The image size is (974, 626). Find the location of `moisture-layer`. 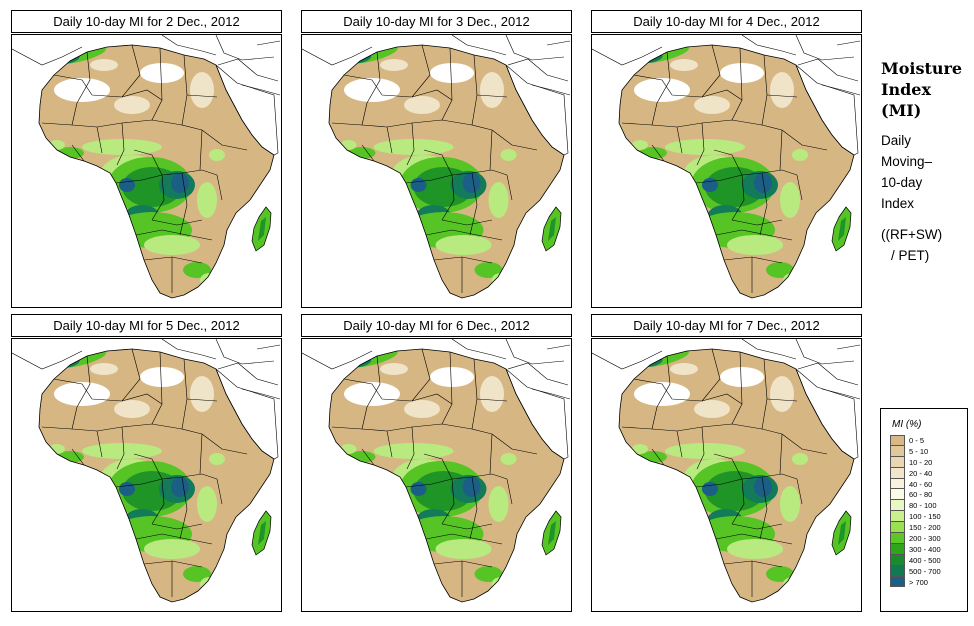

moisture-layer is located at coordinates (137, 470).